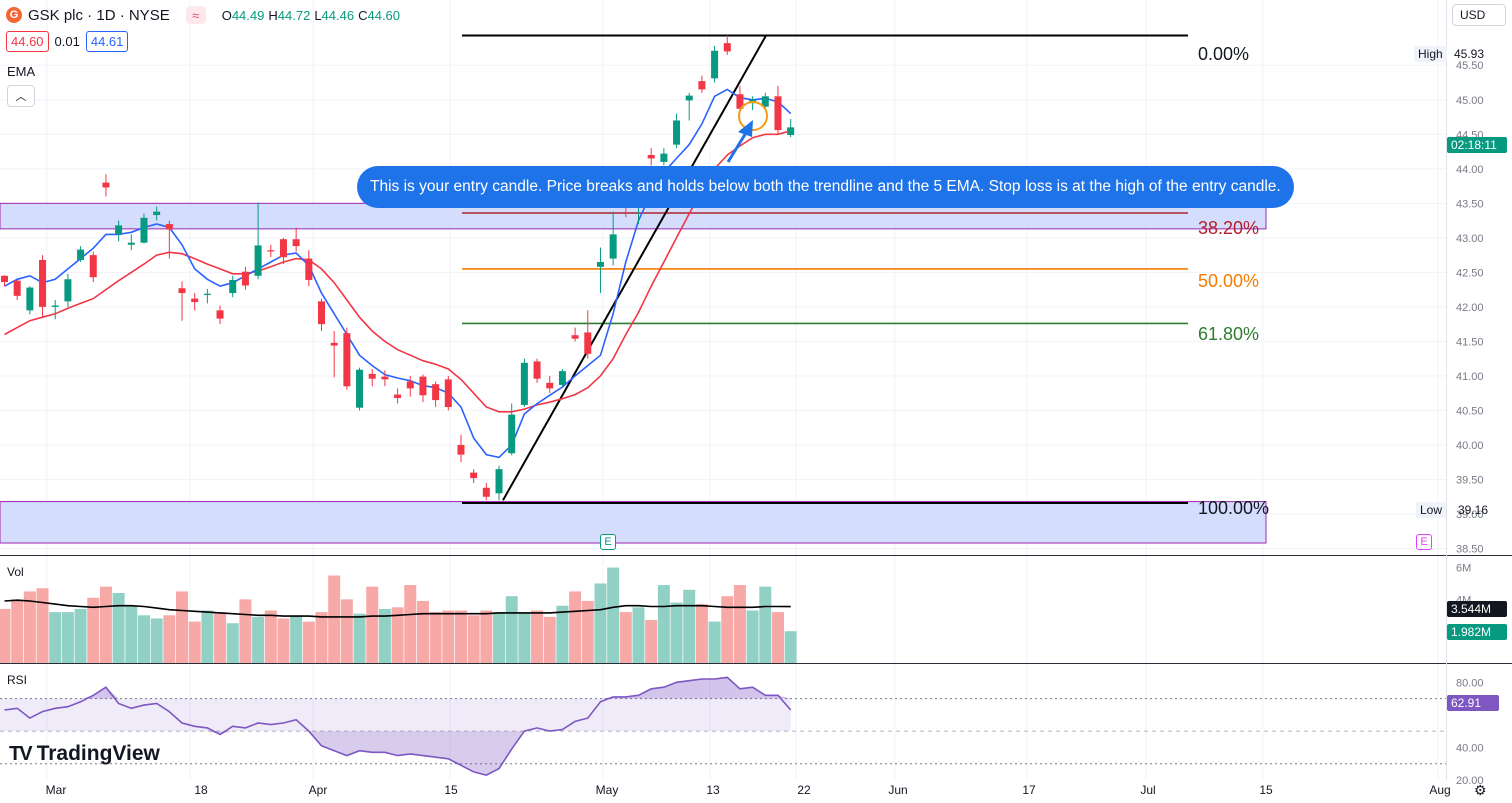  What do you see at coordinates (1229, 281) in the screenshot?
I see `fib-label-50: 50.00%` at bounding box center [1229, 281].